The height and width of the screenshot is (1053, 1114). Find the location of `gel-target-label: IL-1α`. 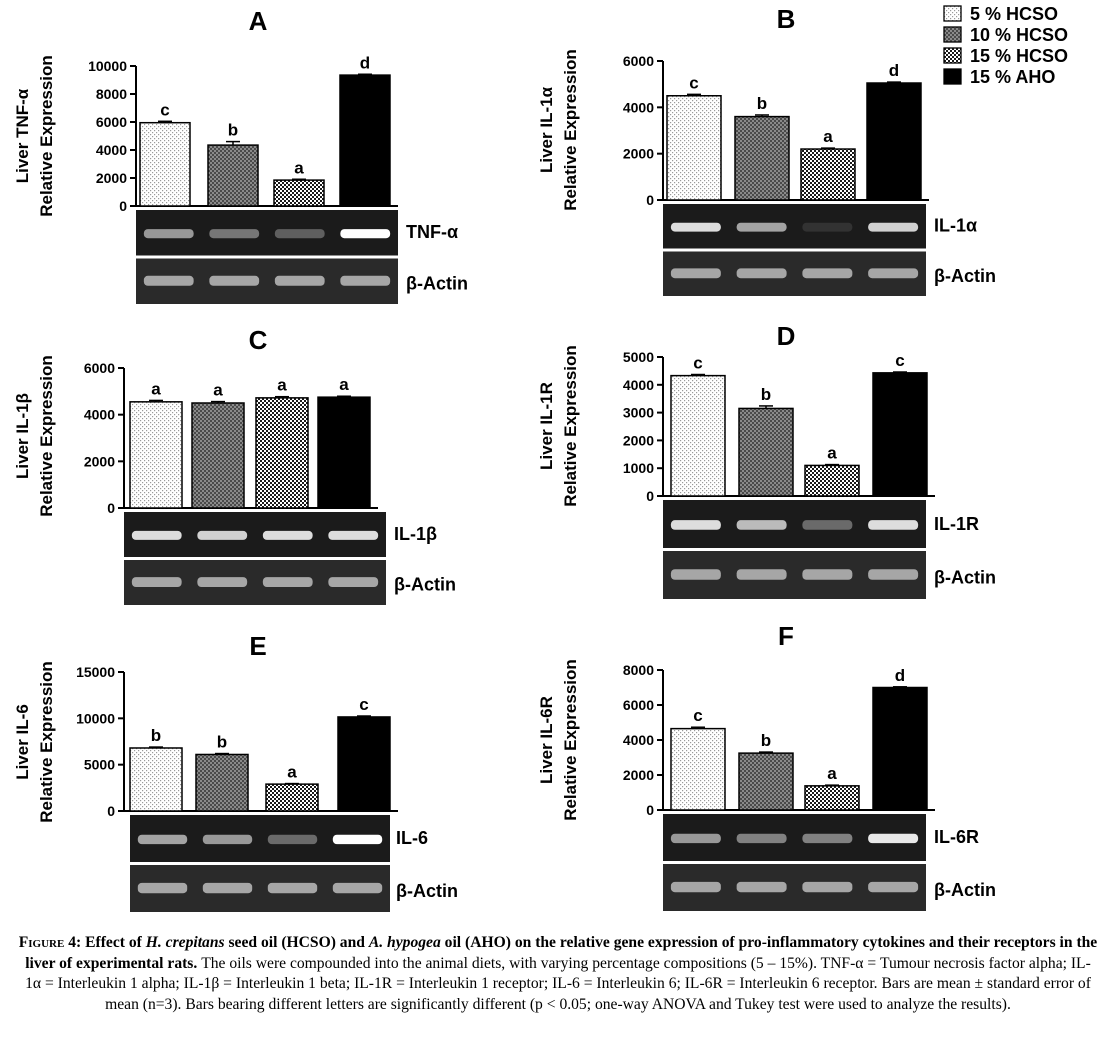

gel-target-label: IL-1α is located at coordinates (955, 226).